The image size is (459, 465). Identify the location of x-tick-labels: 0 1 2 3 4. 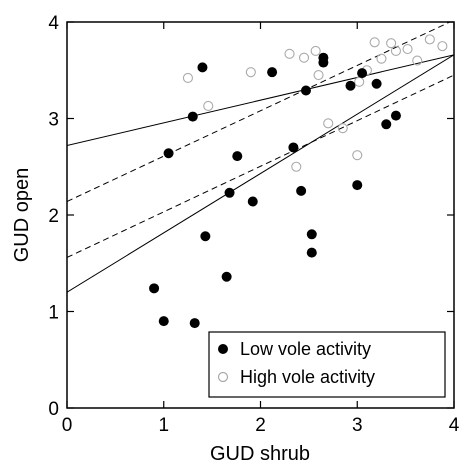
(260, 425).